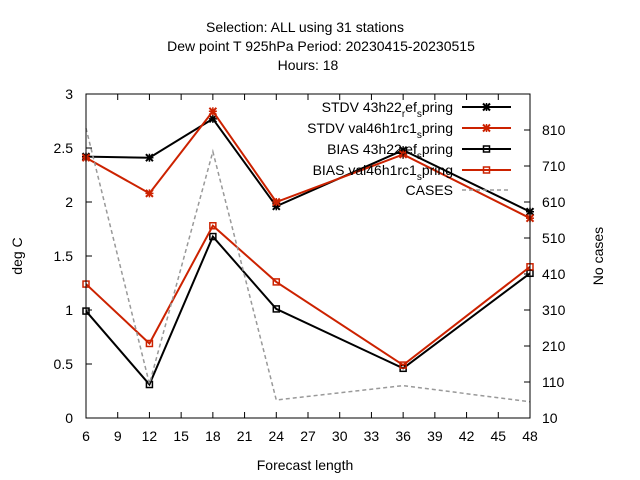 The height and width of the screenshot is (480, 640). Describe the element at coordinates (554, 310) in the screenshot. I see `y2-tick-label: 310` at that location.